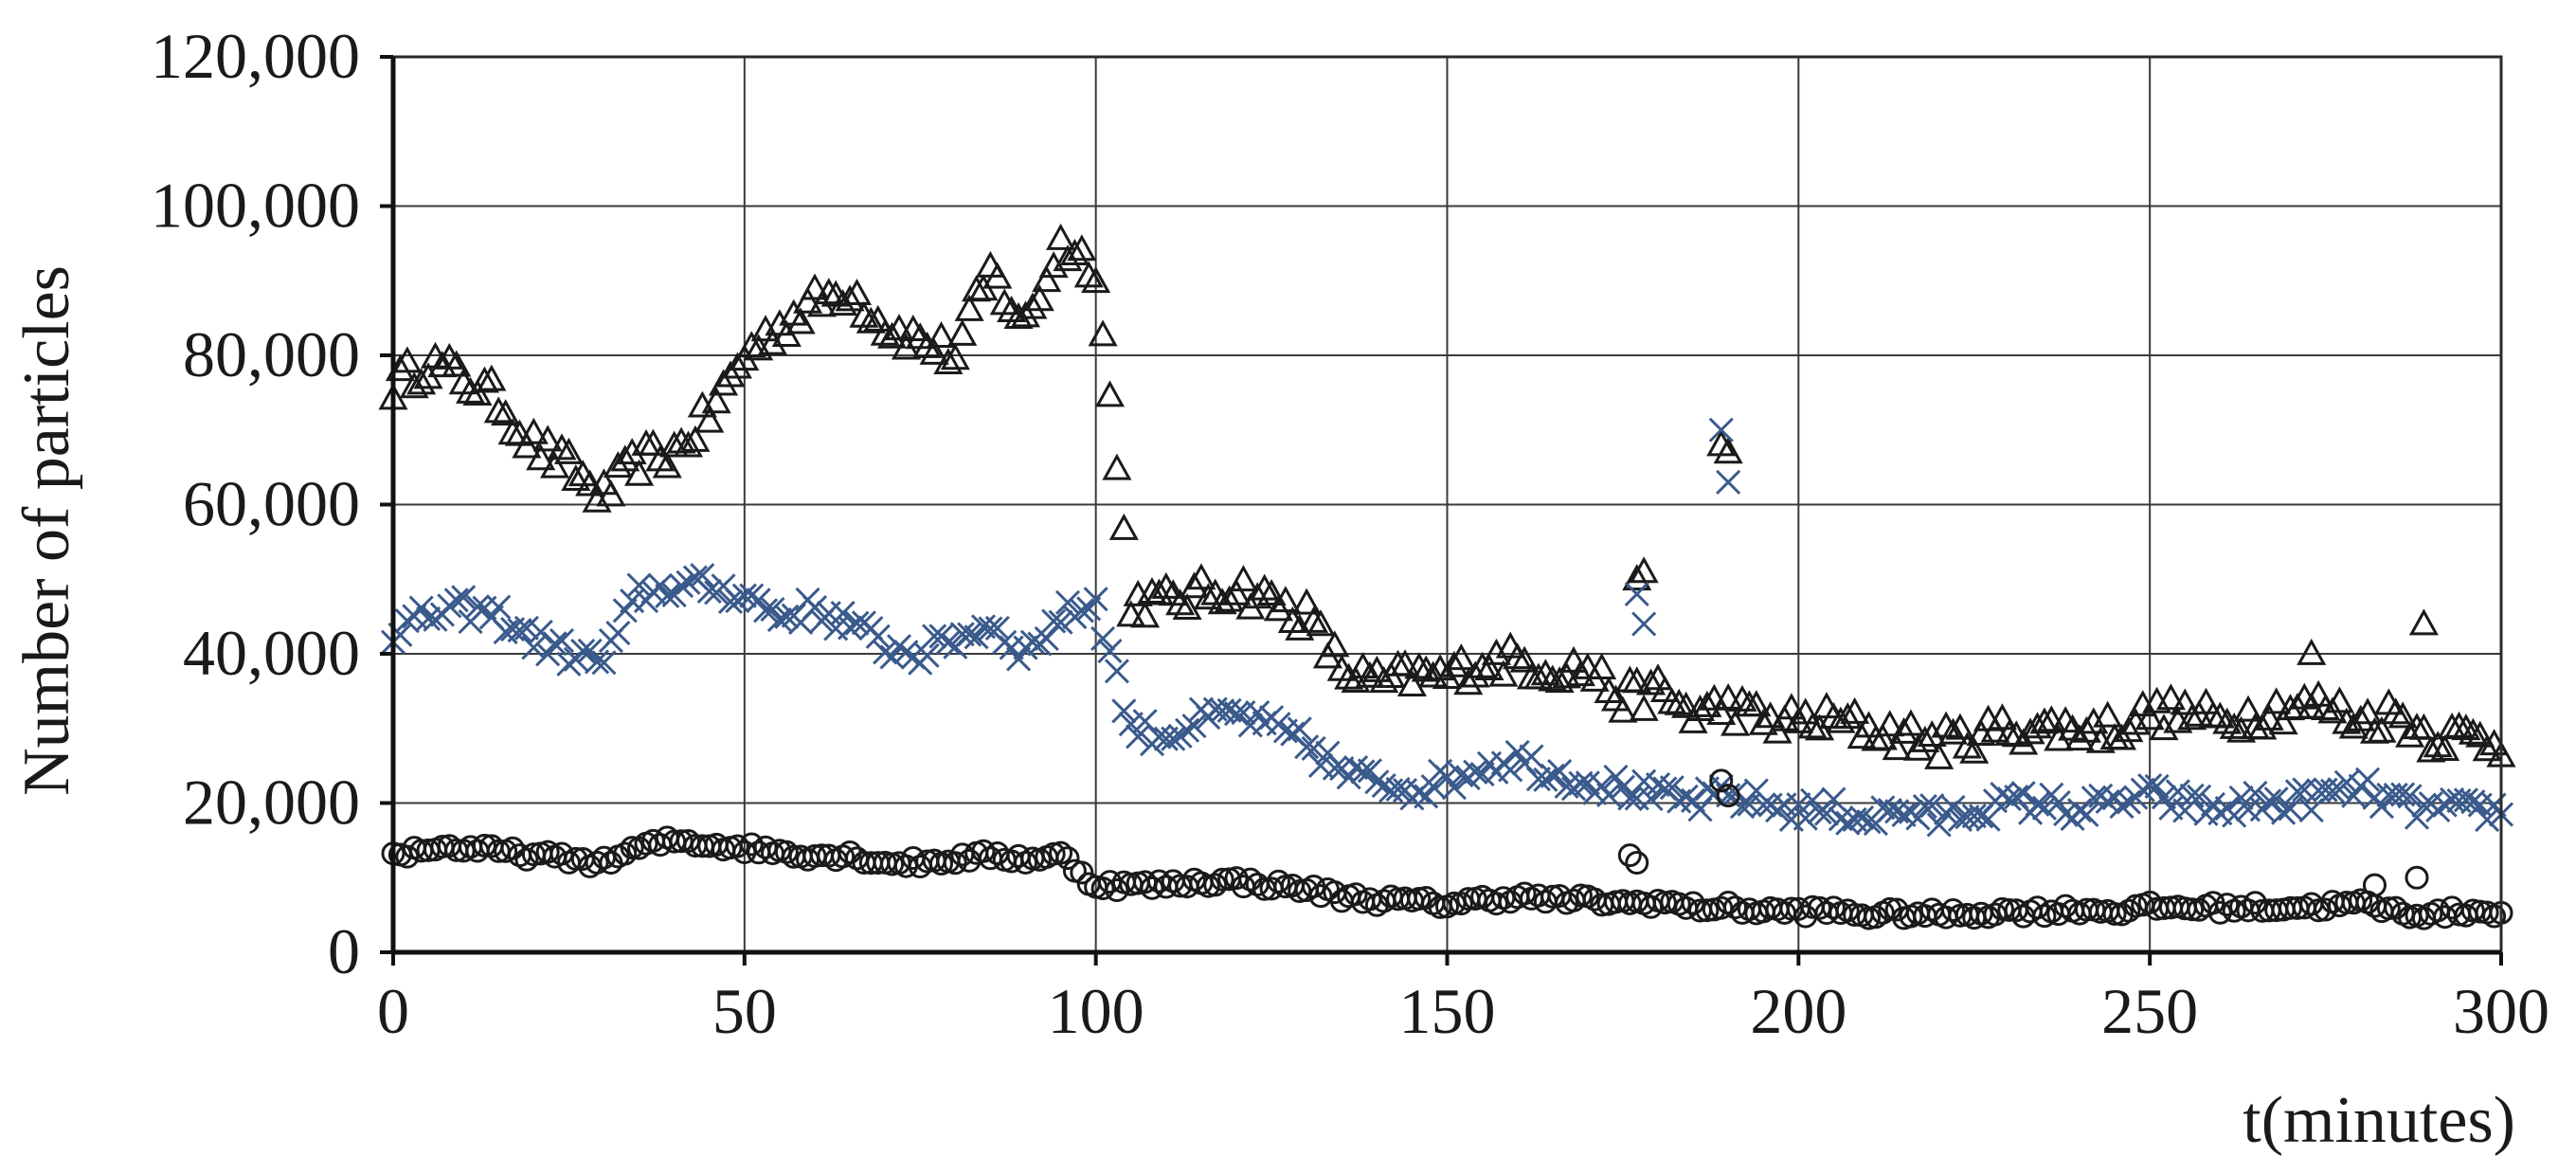 The height and width of the screenshot is (1174, 2576). What do you see at coordinates (1728, 482) in the screenshot?
I see `x-outlier-point` at bounding box center [1728, 482].